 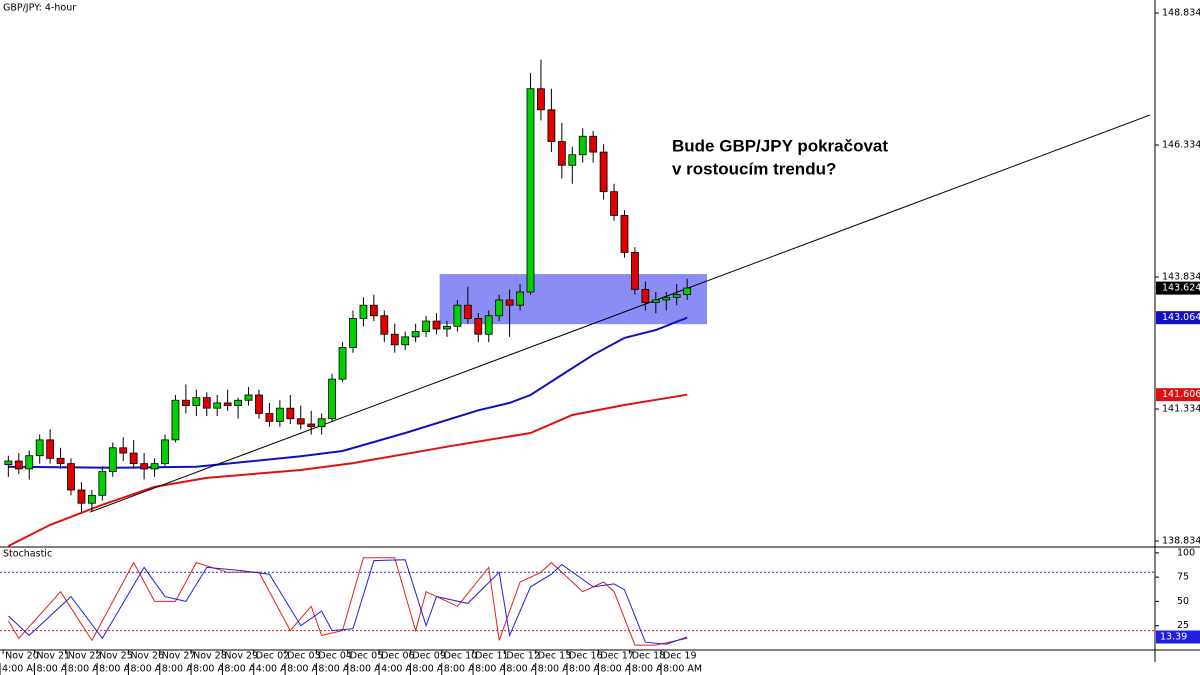 What do you see at coordinates (241, 656) in the screenshot?
I see `x-tick-label: Nov 29` at bounding box center [241, 656].